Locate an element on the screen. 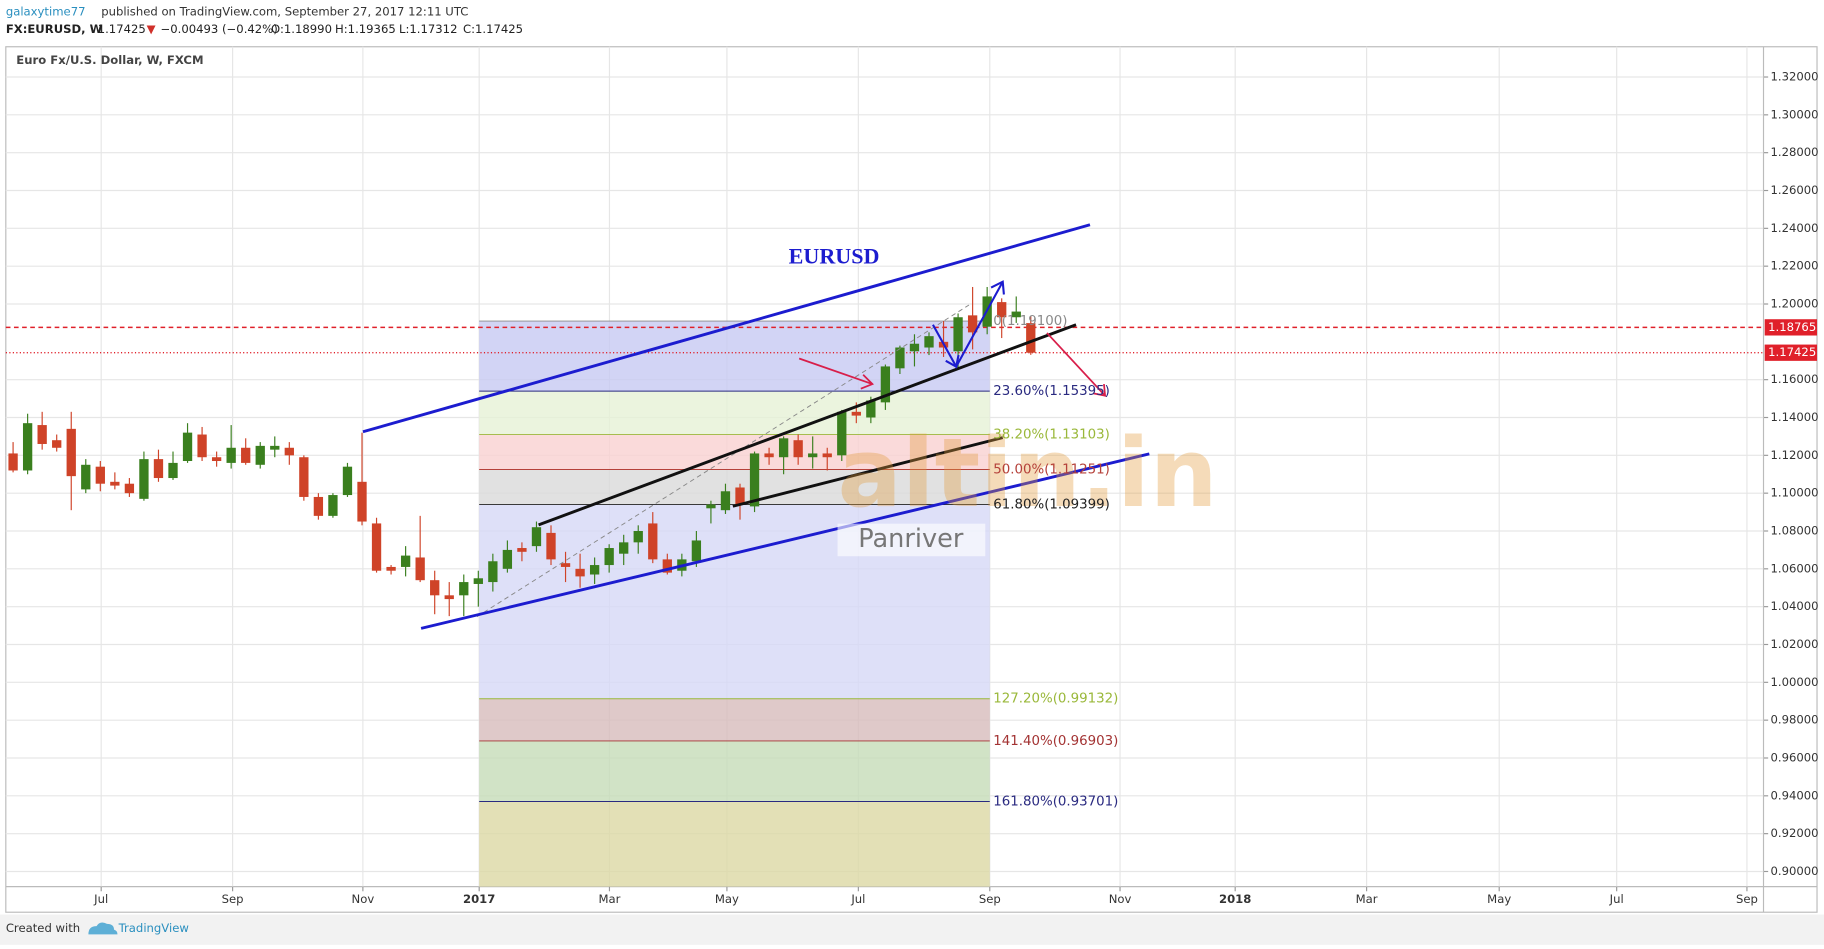  y-tick-label: 0.96000 is located at coordinates (1794, 757).